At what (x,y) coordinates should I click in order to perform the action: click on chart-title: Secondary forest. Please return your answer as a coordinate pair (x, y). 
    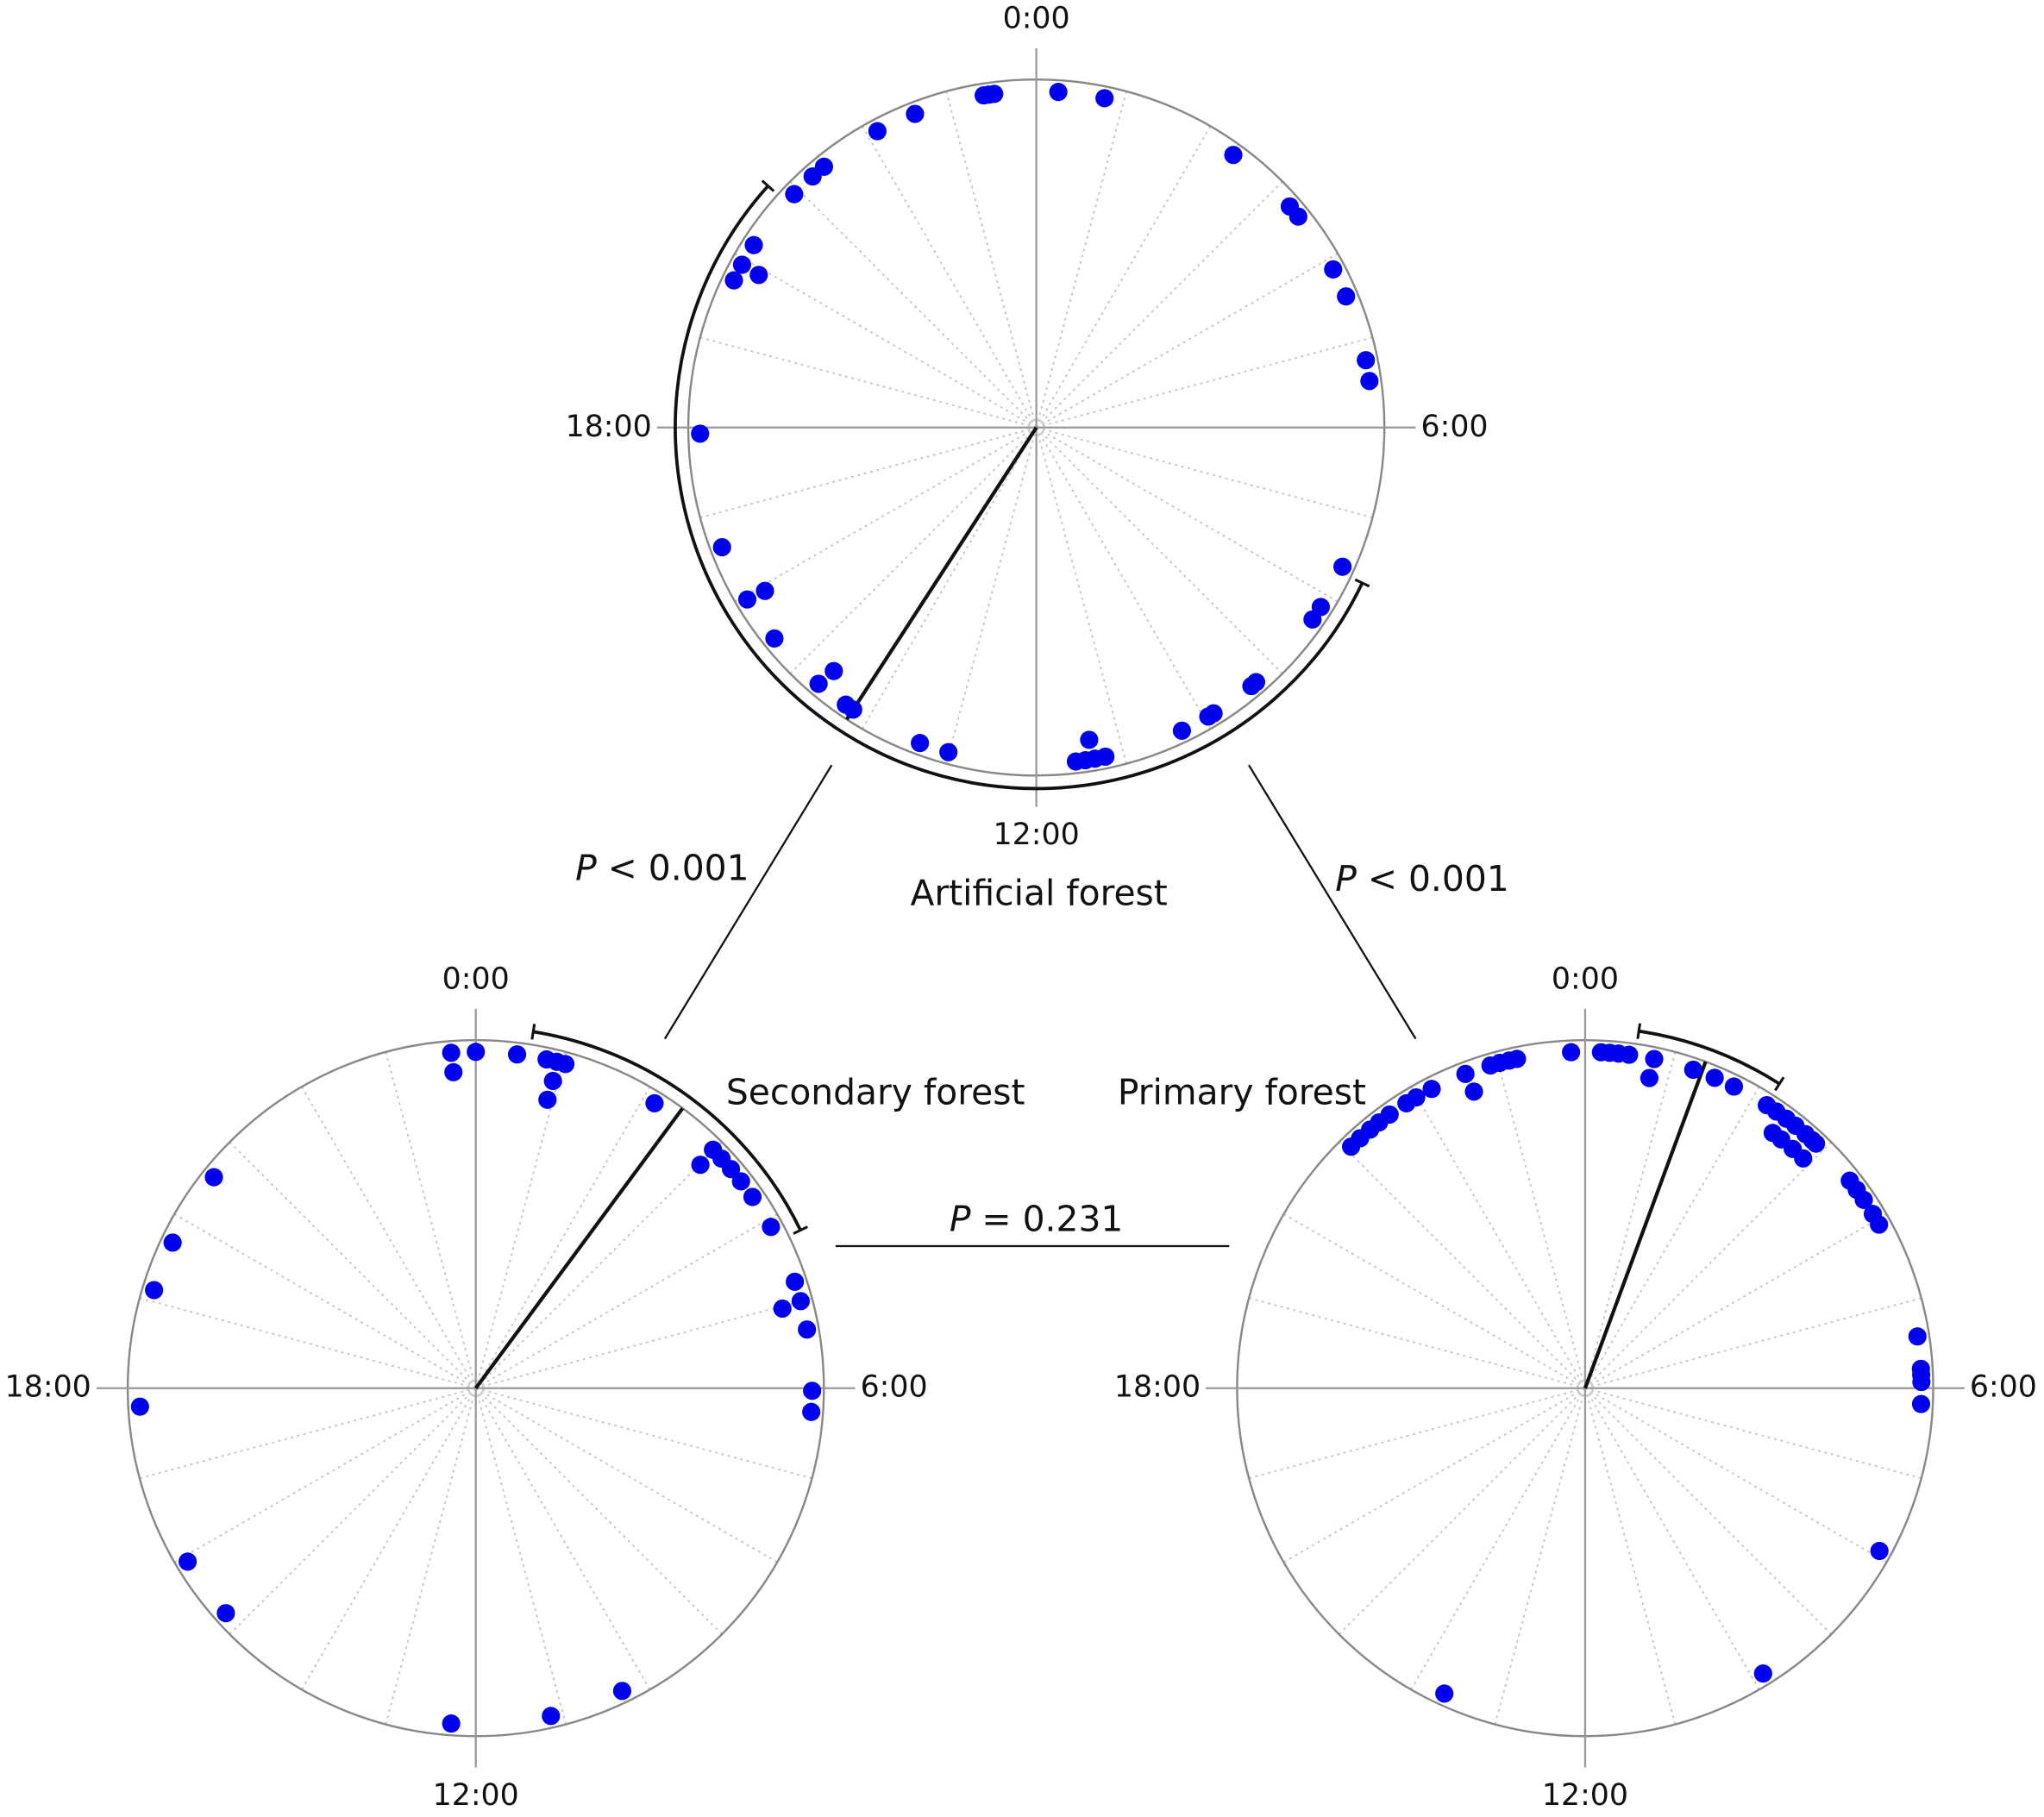
    Looking at the image, I should click on (875, 1092).